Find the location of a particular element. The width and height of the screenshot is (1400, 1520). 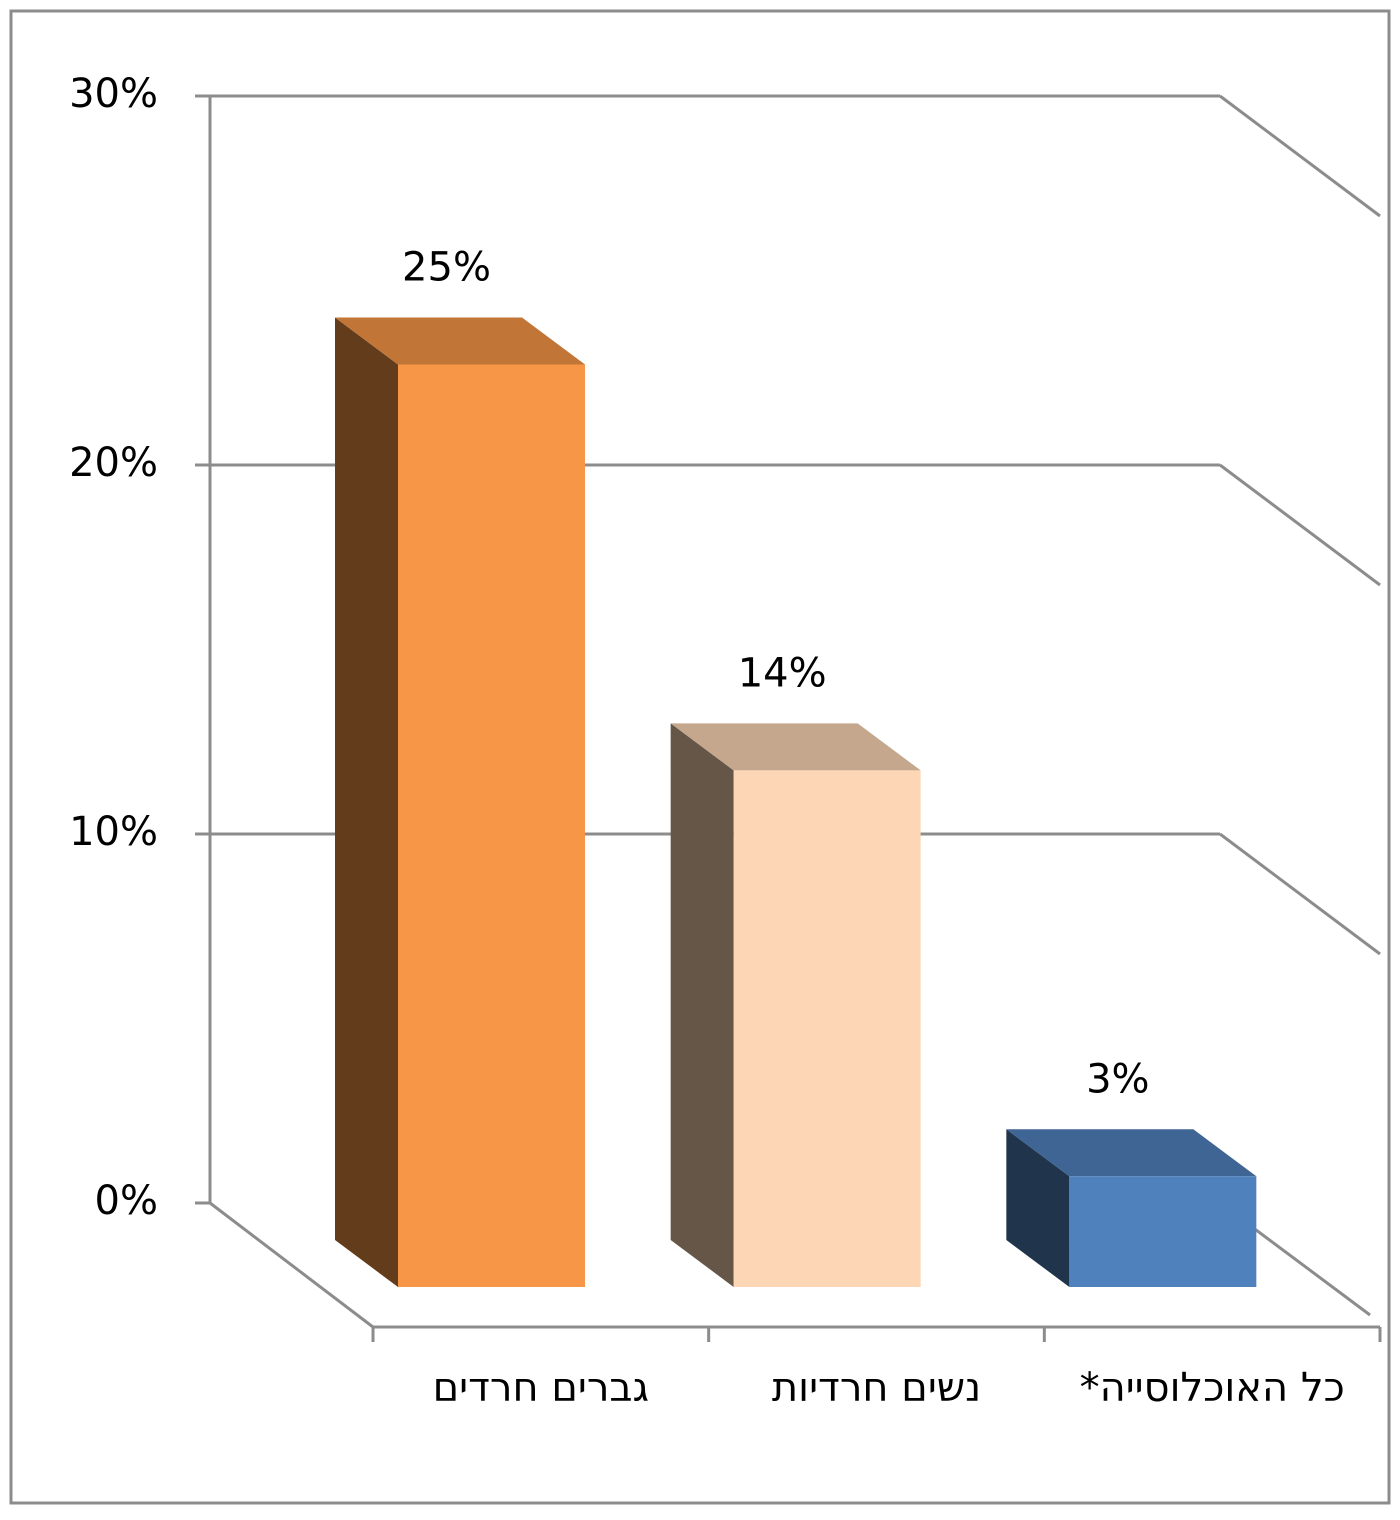

x-tick-label: נשים חרדיות is located at coordinates (876, 1388).